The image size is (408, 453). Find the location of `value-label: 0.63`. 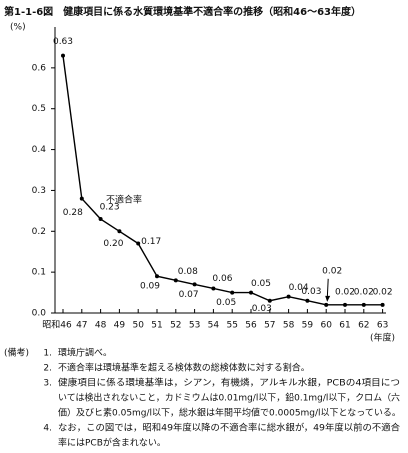

value-label: 0.63 is located at coordinates (63, 42).